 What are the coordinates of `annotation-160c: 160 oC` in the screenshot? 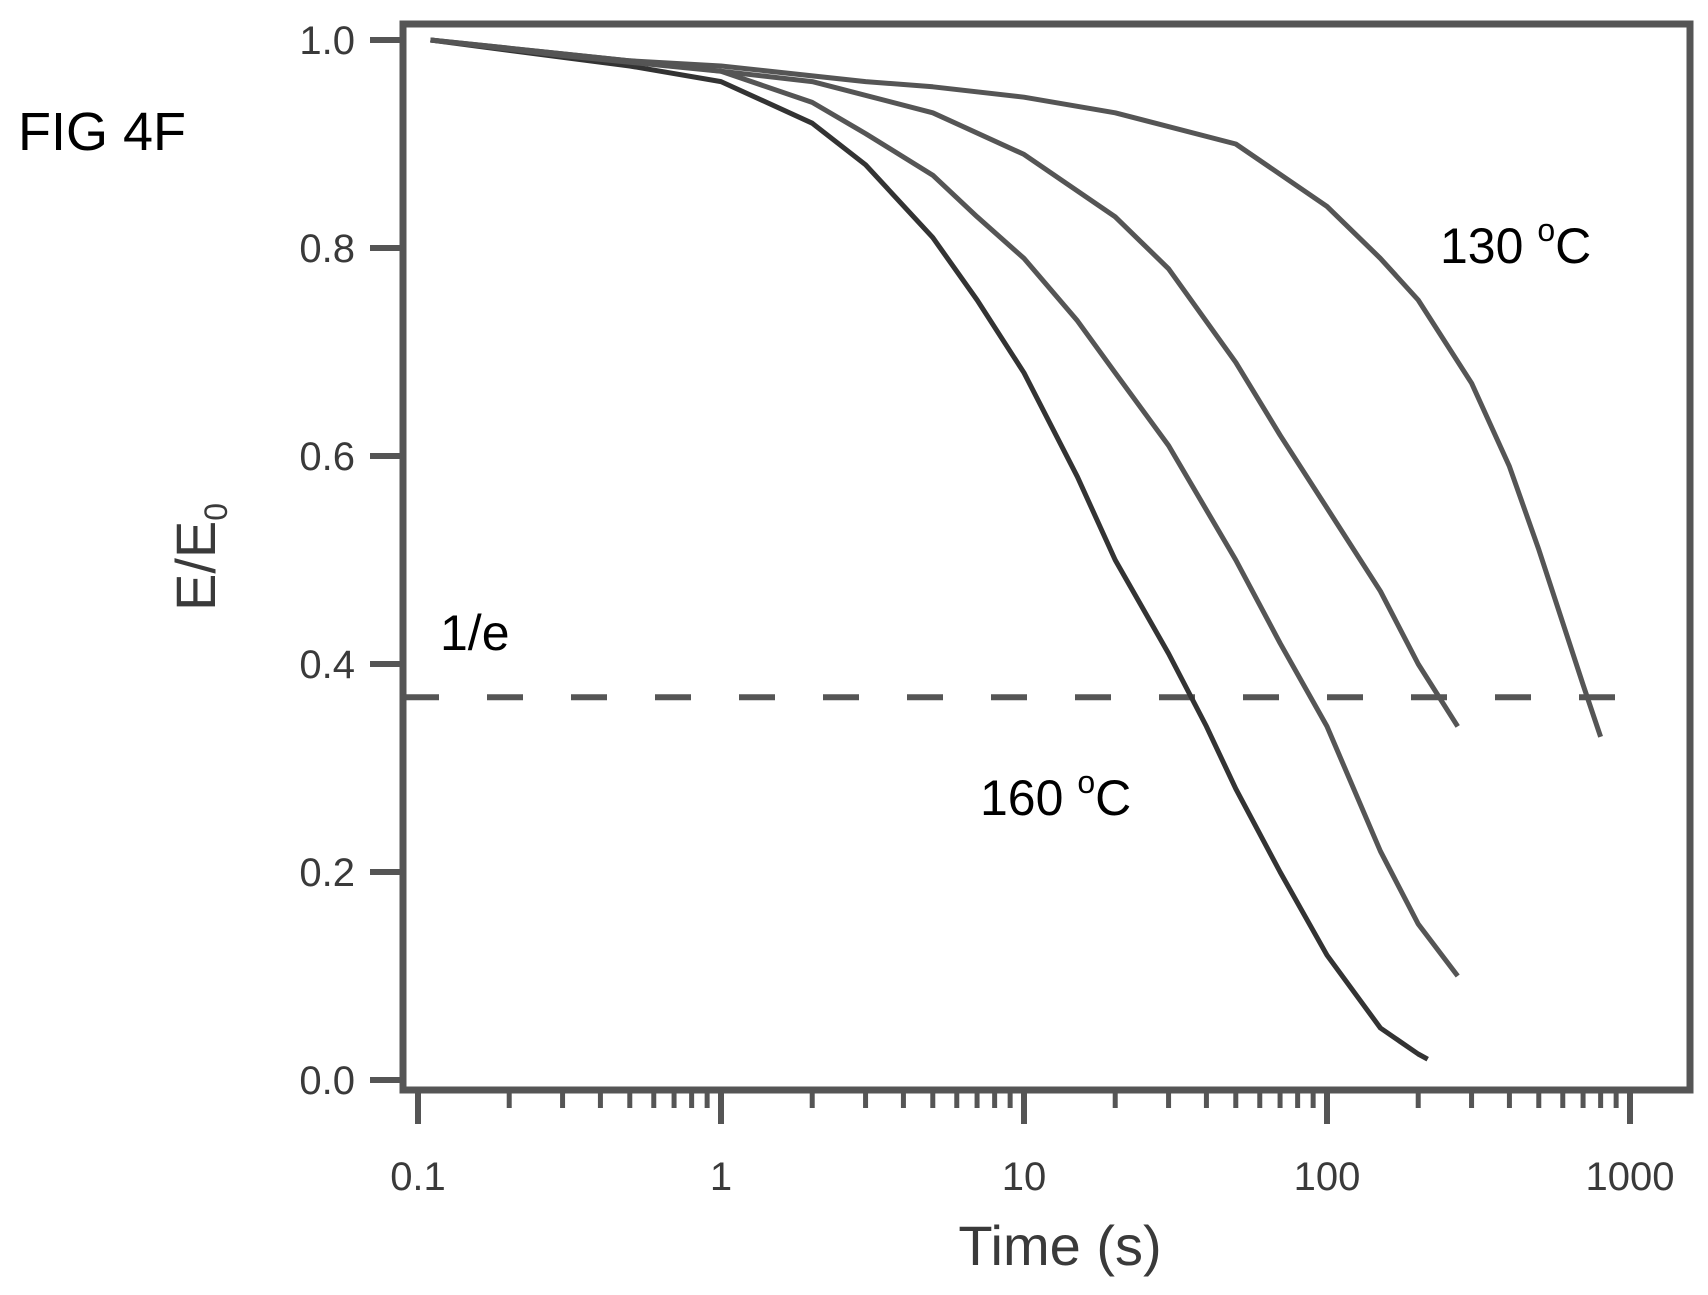 It's located at (1055, 795).